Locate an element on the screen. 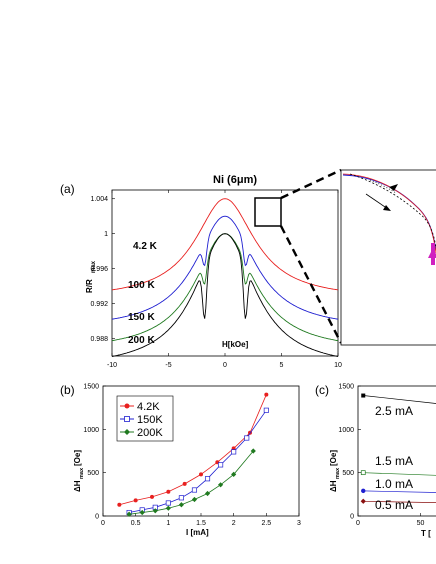 The image size is (436, 564). panel-c-ticks: 0 50 1500 1000 500 0 is located at coordinates (381, 456).